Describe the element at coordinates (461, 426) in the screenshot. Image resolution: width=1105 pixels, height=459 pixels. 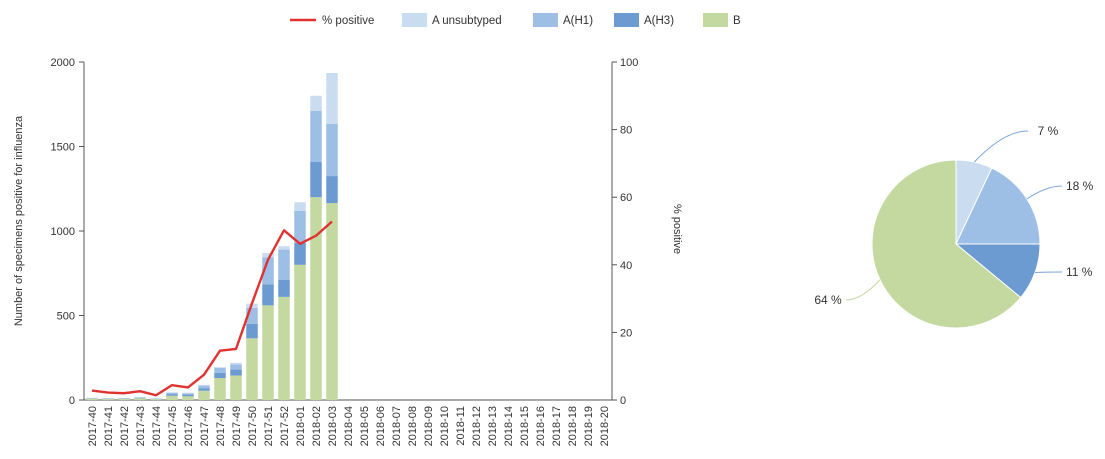
I see `x-tick-label: 2018-11` at that location.